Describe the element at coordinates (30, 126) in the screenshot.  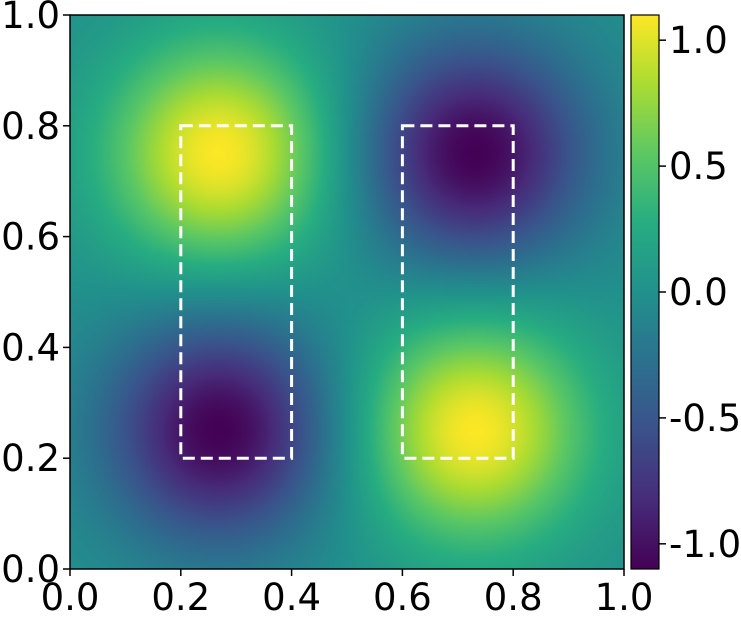
I see `y-tick-label: 0.8` at that location.